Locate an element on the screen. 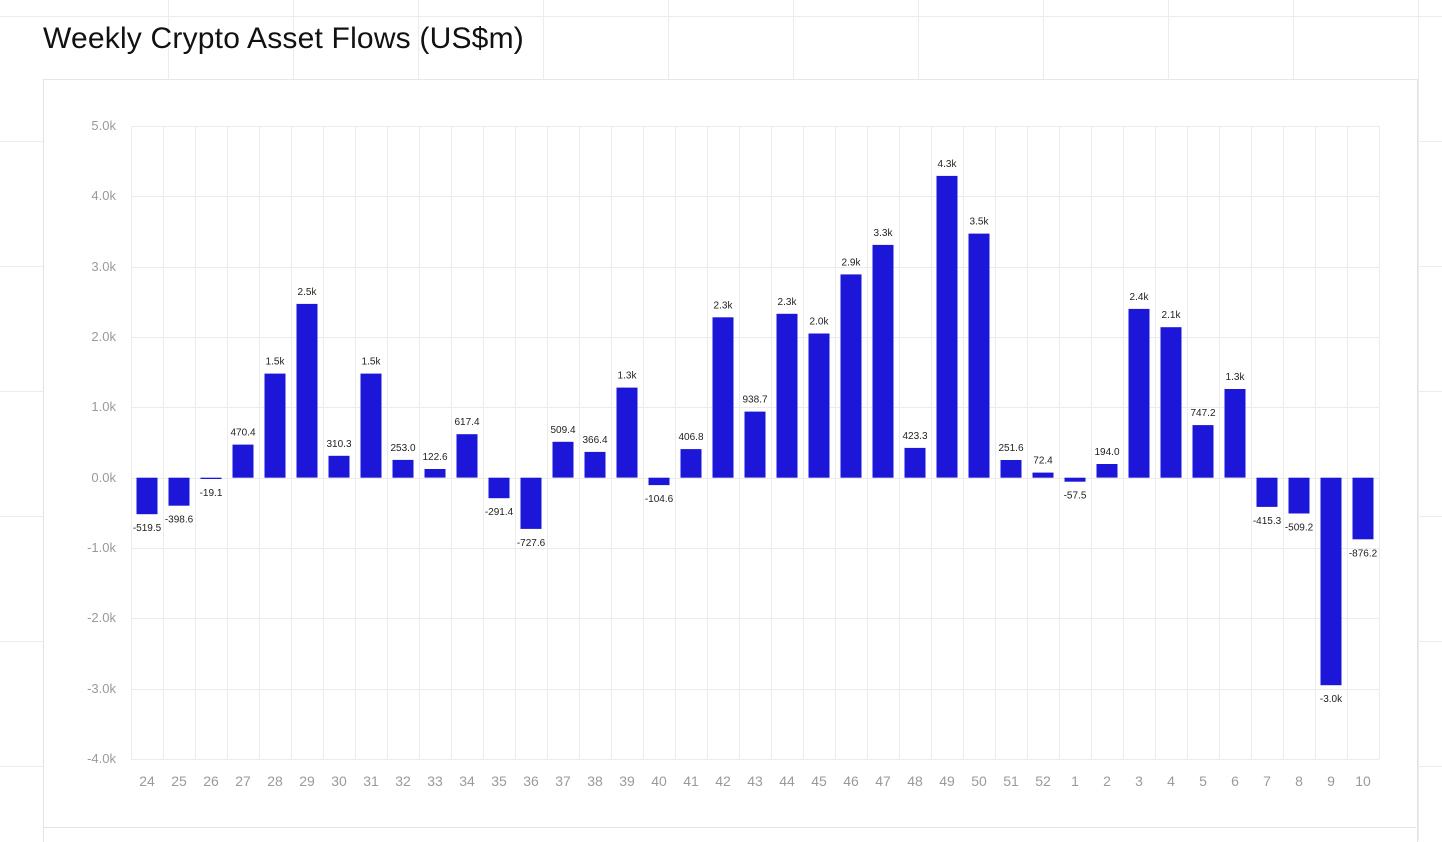 The width and height of the screenshot is (1442, 842). x-tick-label: 40 is located at coordinates (659, 781).